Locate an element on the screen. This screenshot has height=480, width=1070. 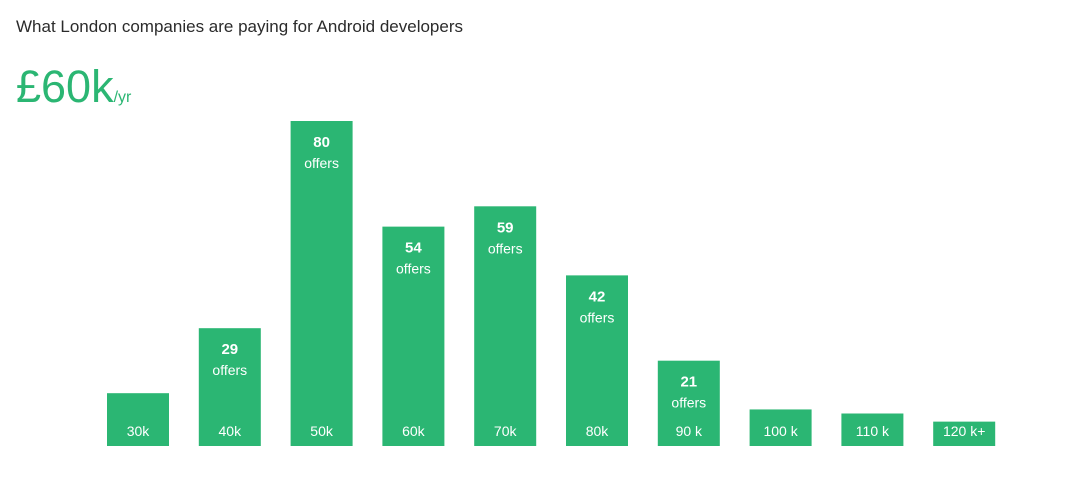
bar-50k is located at coordinates (321, 283).